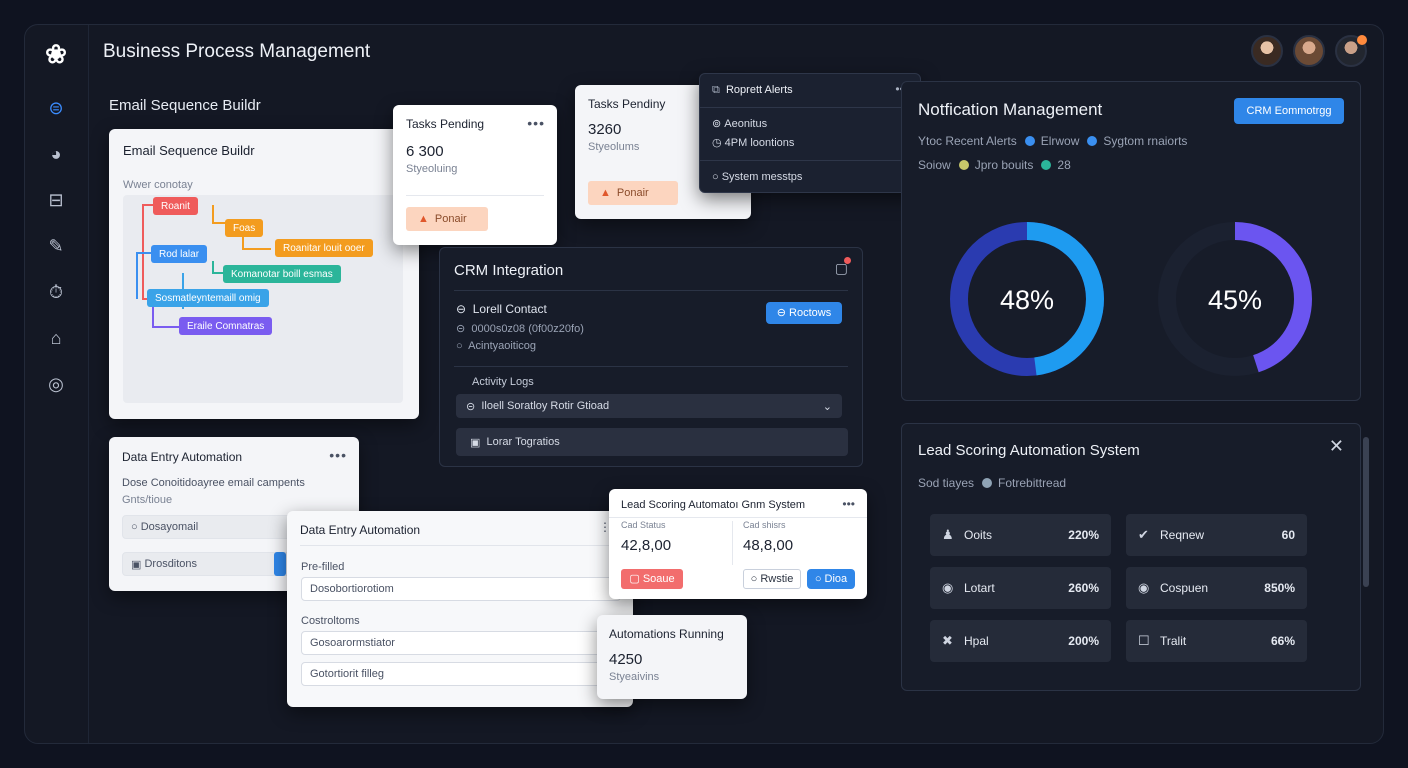 The width and height of the screenshot is (1408, 768). I want to click on save-button: ▢ Soaue, so click(652, 579).